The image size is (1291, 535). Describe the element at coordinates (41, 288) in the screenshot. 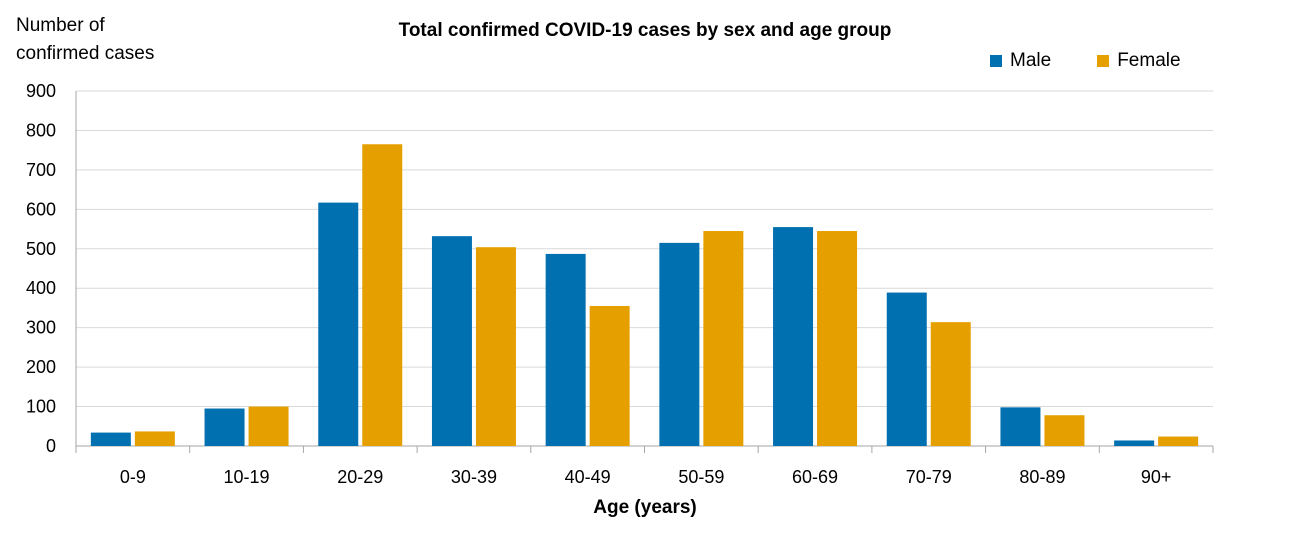

I see `y-tick-label: 400` at that location.